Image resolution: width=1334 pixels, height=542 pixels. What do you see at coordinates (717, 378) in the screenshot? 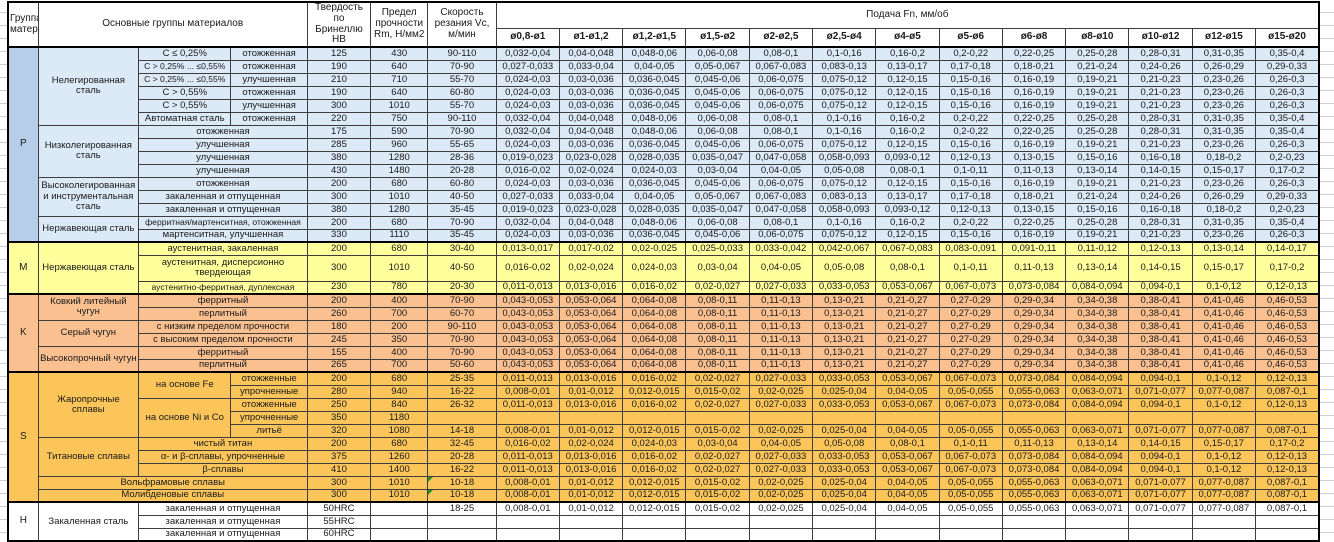
I see `cell-feed-3: 0,02-0,027` at bounding box center [717, 378].